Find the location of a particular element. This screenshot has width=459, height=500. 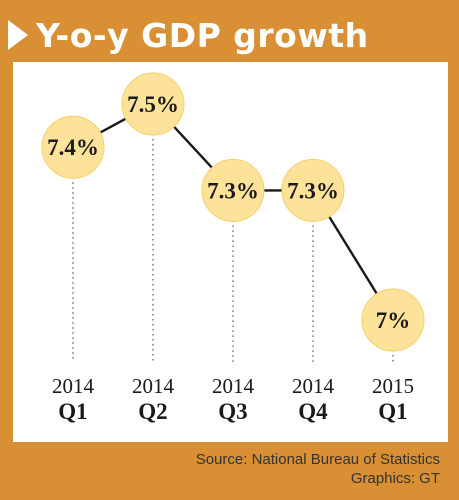

data-label: 7.4% is located at coordinates (73, 147).